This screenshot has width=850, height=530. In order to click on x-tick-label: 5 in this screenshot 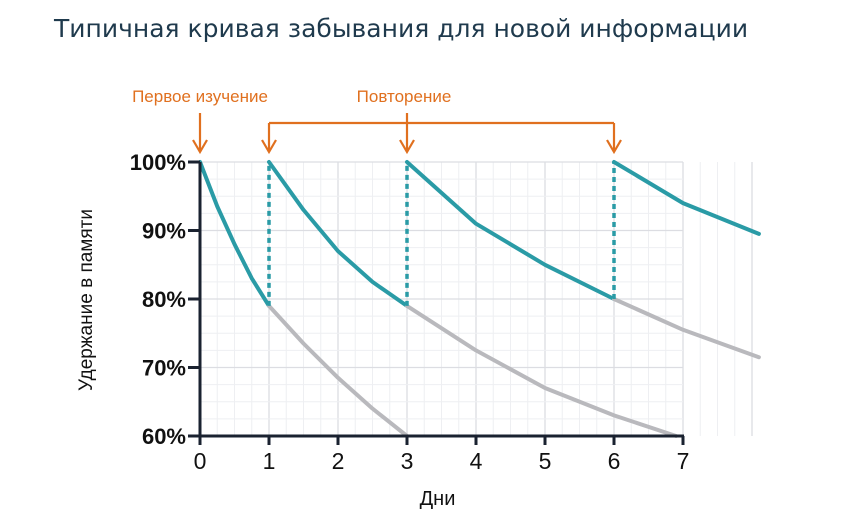, I will do `click(545, 461)`.